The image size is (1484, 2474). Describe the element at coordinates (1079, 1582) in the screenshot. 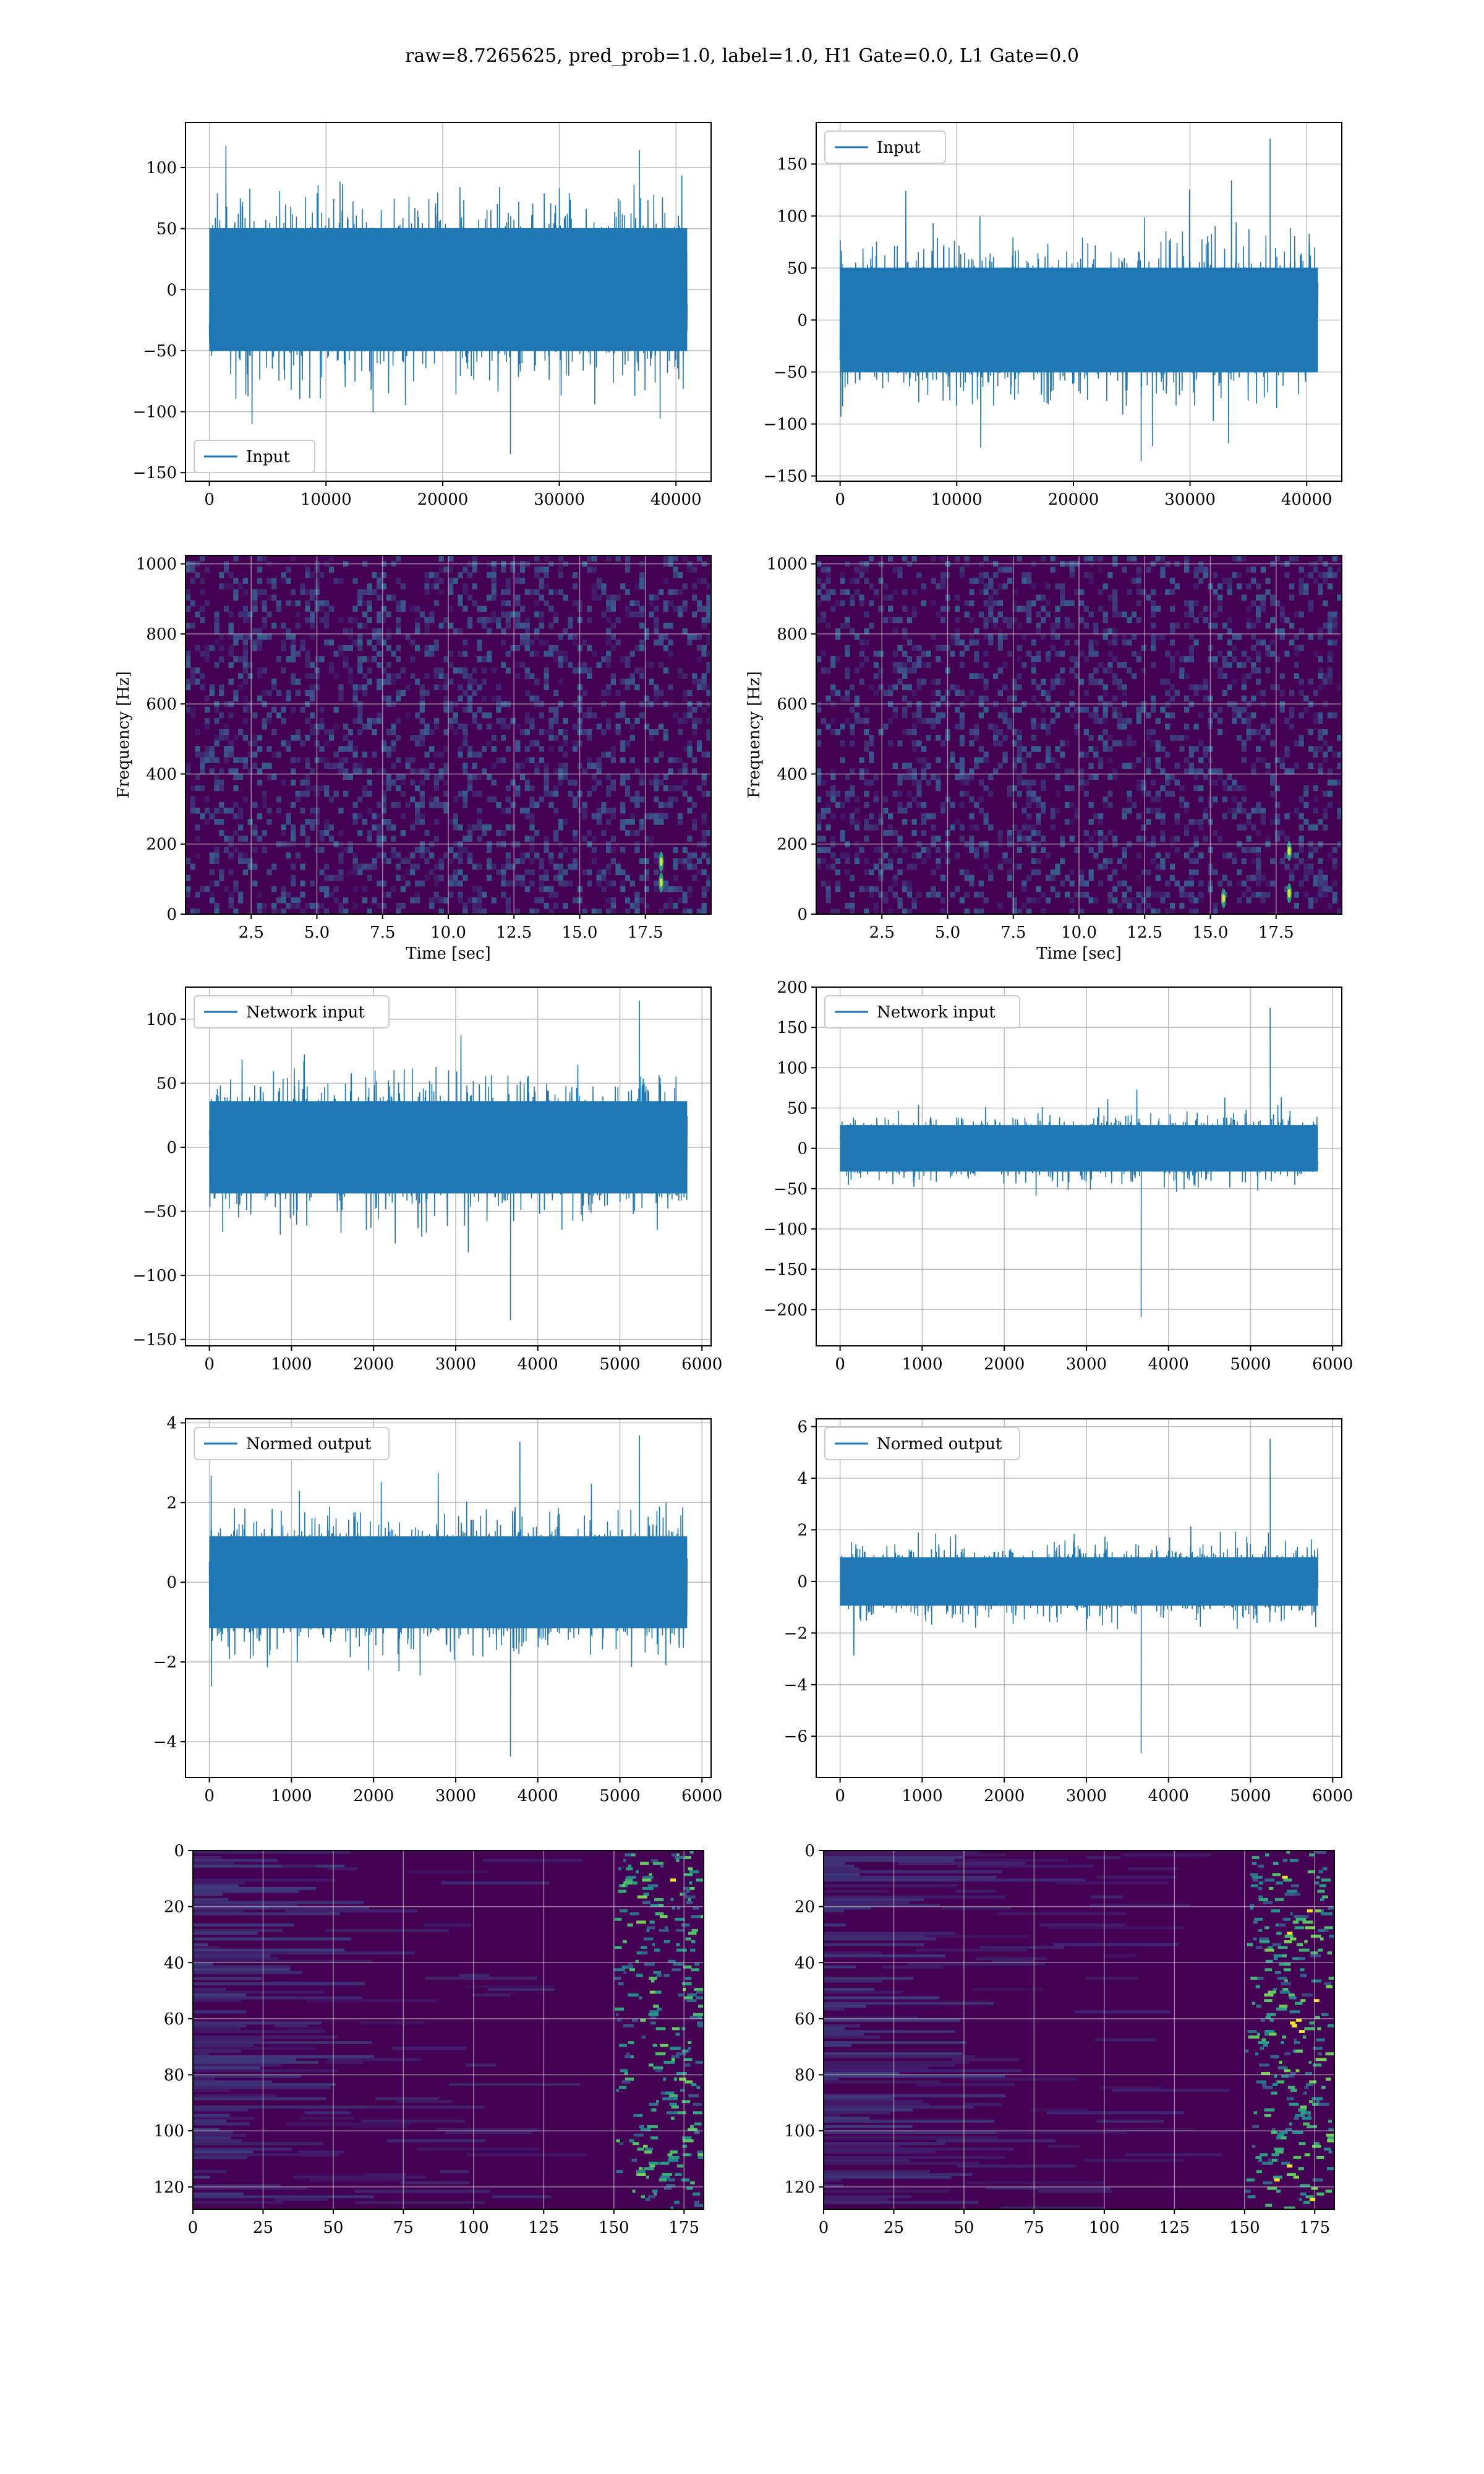

I see `series-dense-band` at that location.